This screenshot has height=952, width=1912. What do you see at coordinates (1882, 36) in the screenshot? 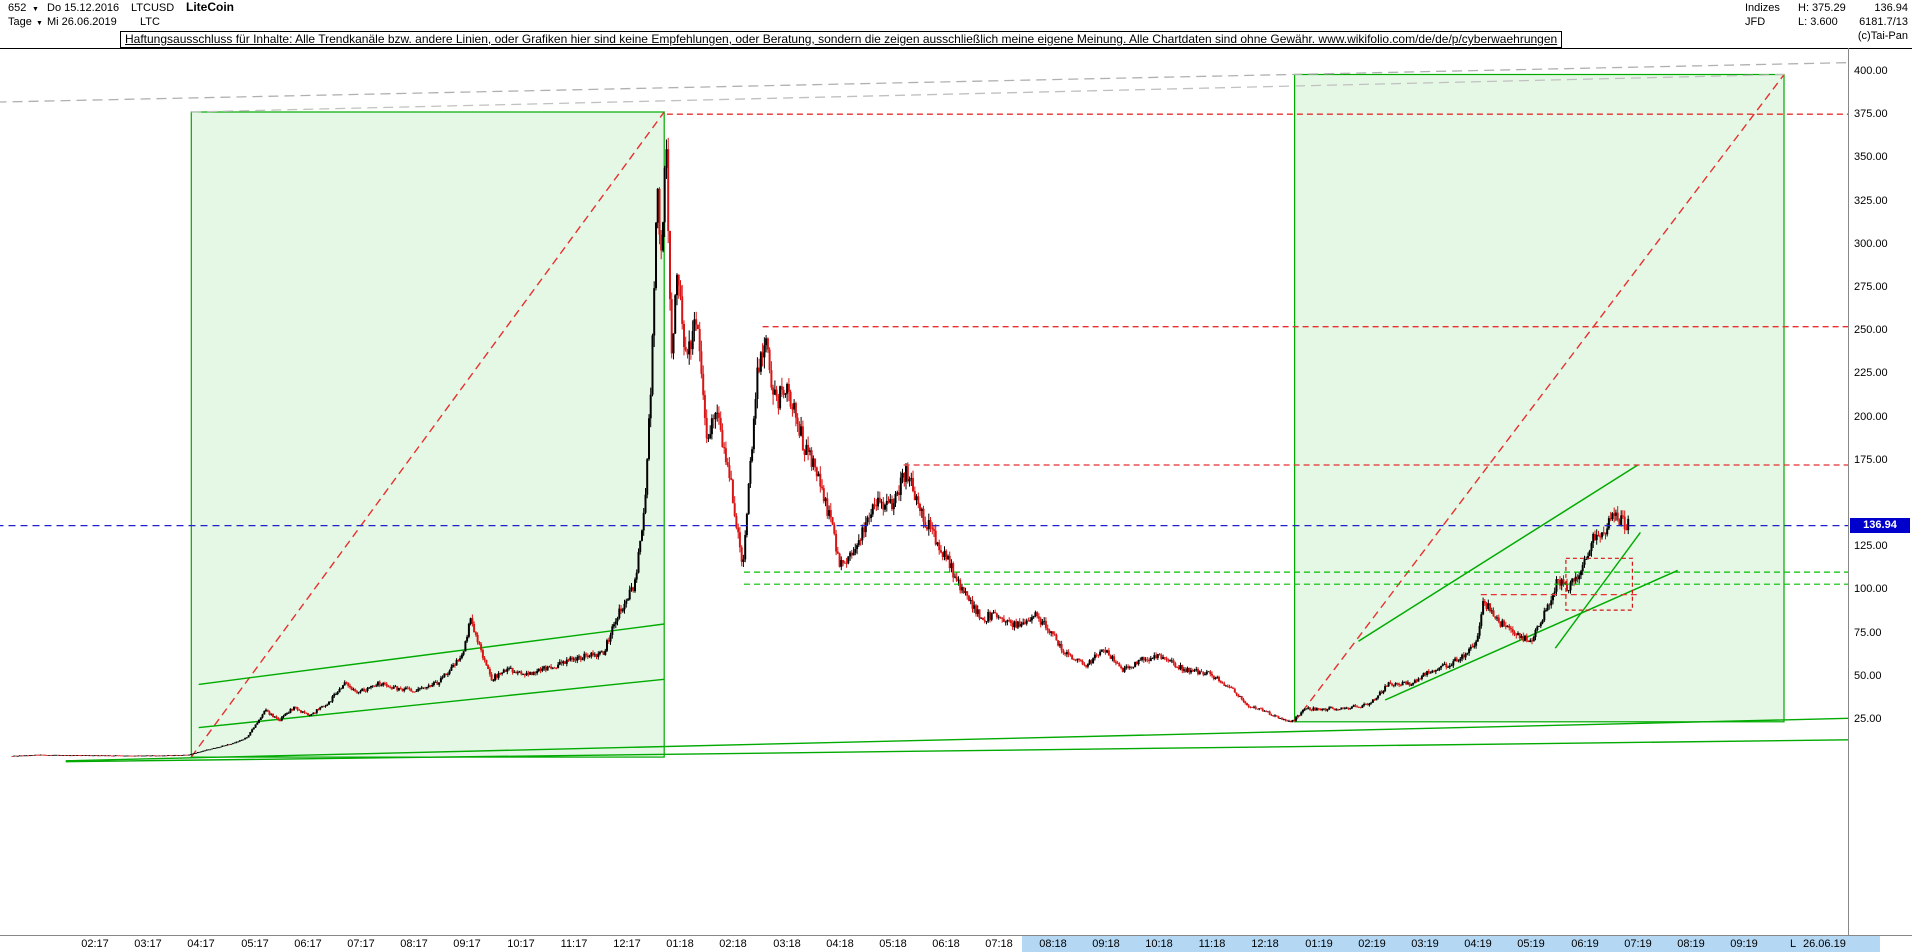
I see `copyright: (c)Tai-Pan` at bounding box center [1882, 36].